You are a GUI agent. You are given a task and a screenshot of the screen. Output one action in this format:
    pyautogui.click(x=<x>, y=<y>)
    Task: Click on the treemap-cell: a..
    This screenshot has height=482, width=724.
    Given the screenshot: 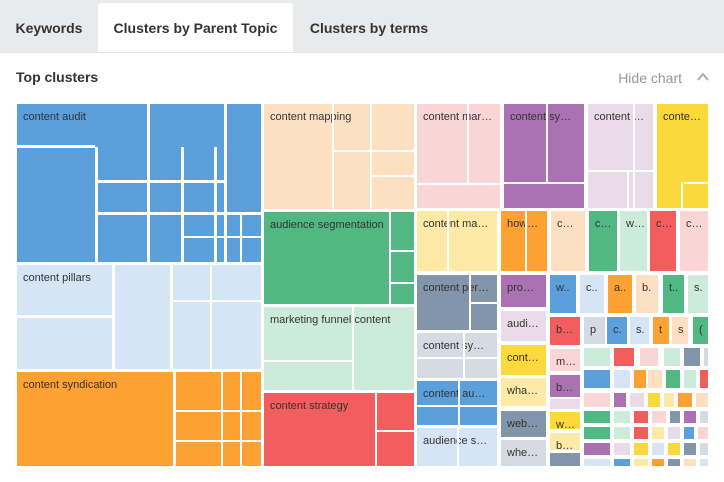 What is the action you would take?
    pyautogui.click(x=620, y=294)
    